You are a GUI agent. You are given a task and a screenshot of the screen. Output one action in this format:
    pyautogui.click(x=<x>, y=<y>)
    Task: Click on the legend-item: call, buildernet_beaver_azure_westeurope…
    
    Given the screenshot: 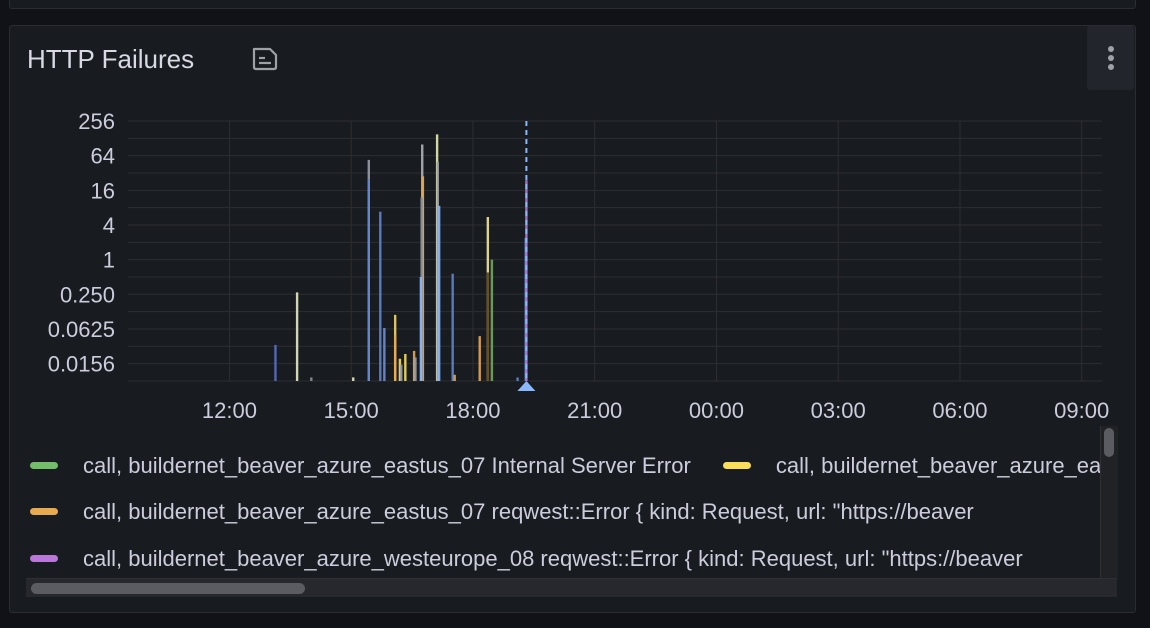 What is the action you would take?
    pyautogui.click(x=524, y=559)
    